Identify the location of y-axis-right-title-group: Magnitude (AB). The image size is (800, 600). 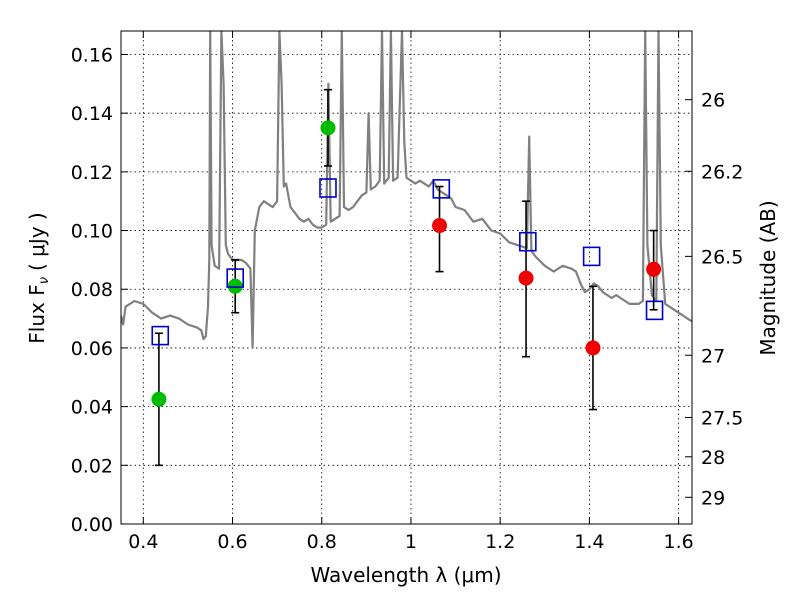
(768, 277).